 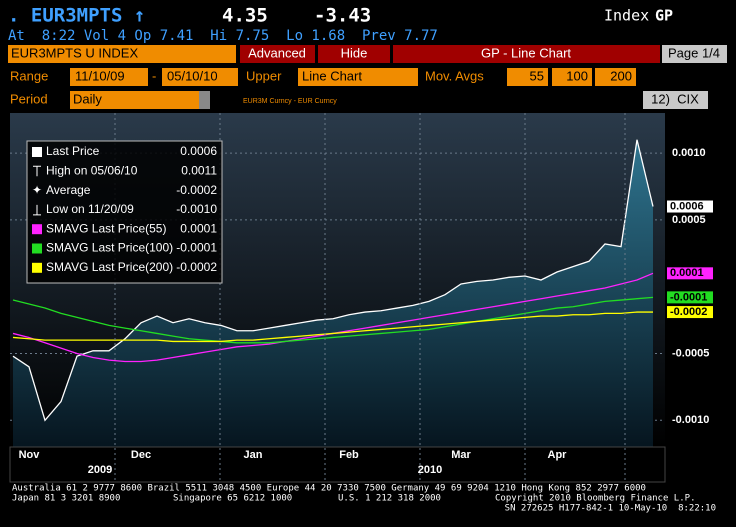 I want to click on period-field, so click(x=140, y=100).